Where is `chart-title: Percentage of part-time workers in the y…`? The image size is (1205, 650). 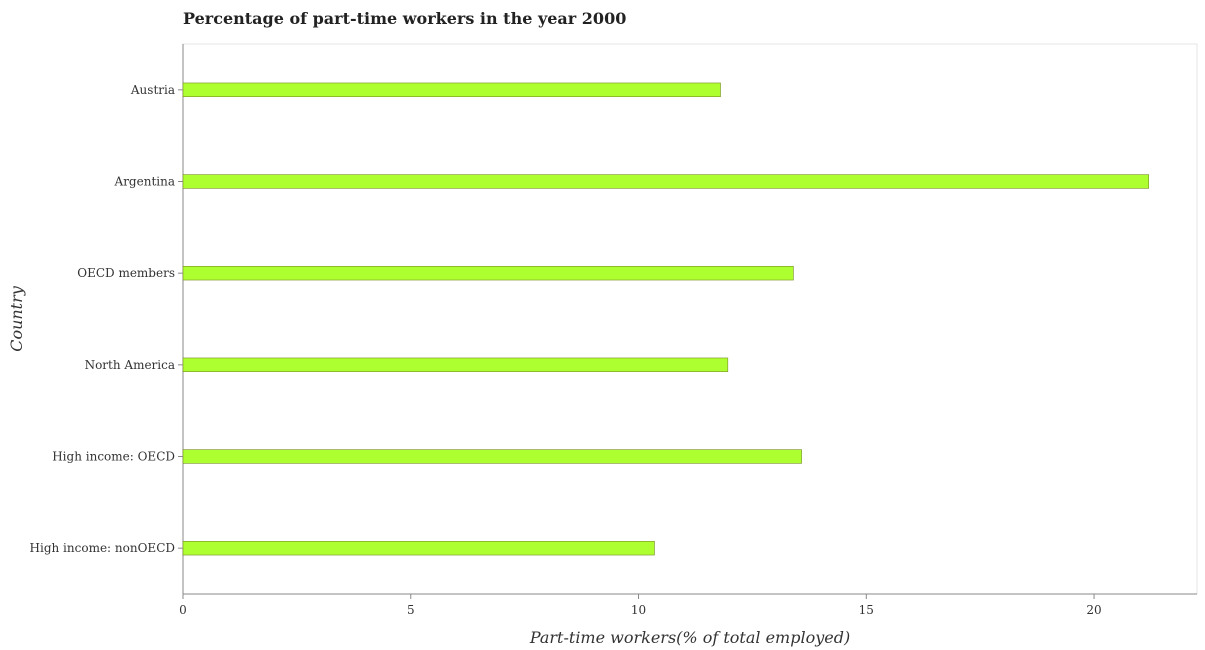 chart-title: Percentage of part-time workers in the y… is located at coordinates (404, 18).